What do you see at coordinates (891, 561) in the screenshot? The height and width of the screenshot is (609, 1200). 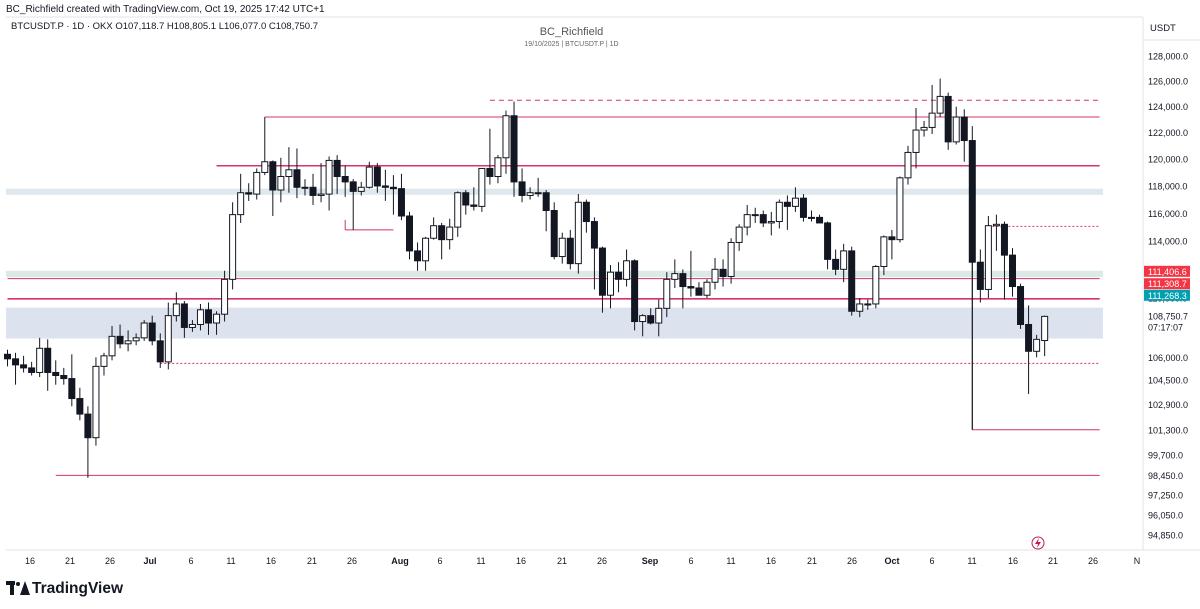 I see `x-tick-label: Oct` at bounding box center [891, 561].